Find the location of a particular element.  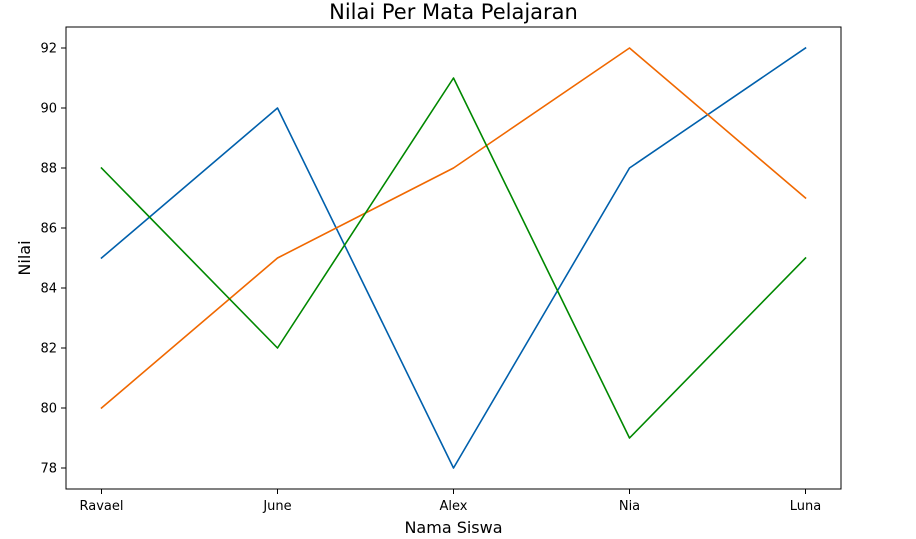

x-axis-ticks: Ravael June Alex Nia Luna is located at coordinates (450, 501).